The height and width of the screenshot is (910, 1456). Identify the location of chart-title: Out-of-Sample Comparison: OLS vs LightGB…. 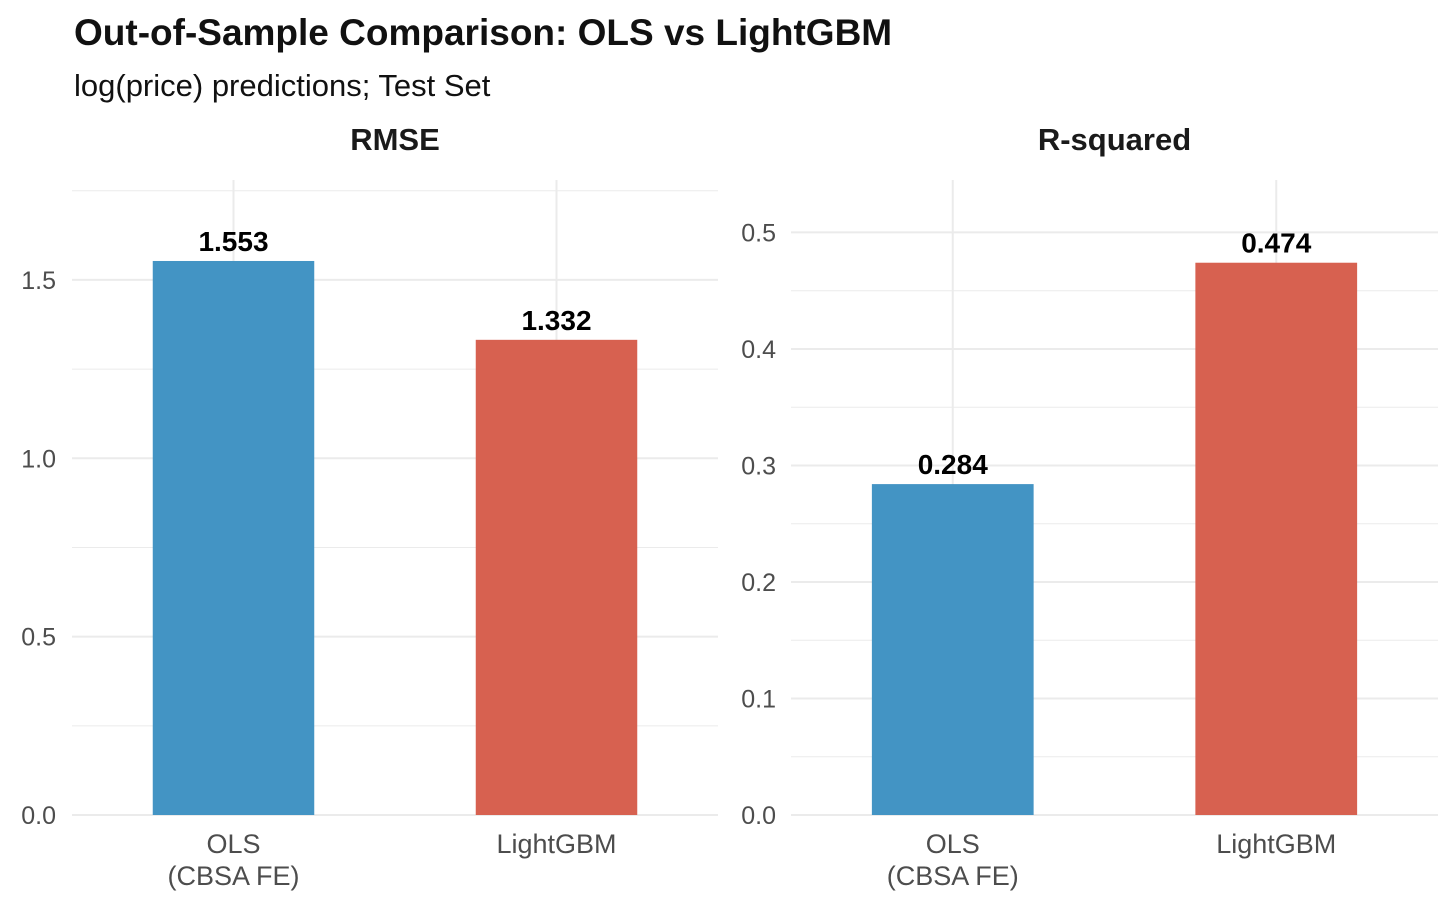
(483, 32).